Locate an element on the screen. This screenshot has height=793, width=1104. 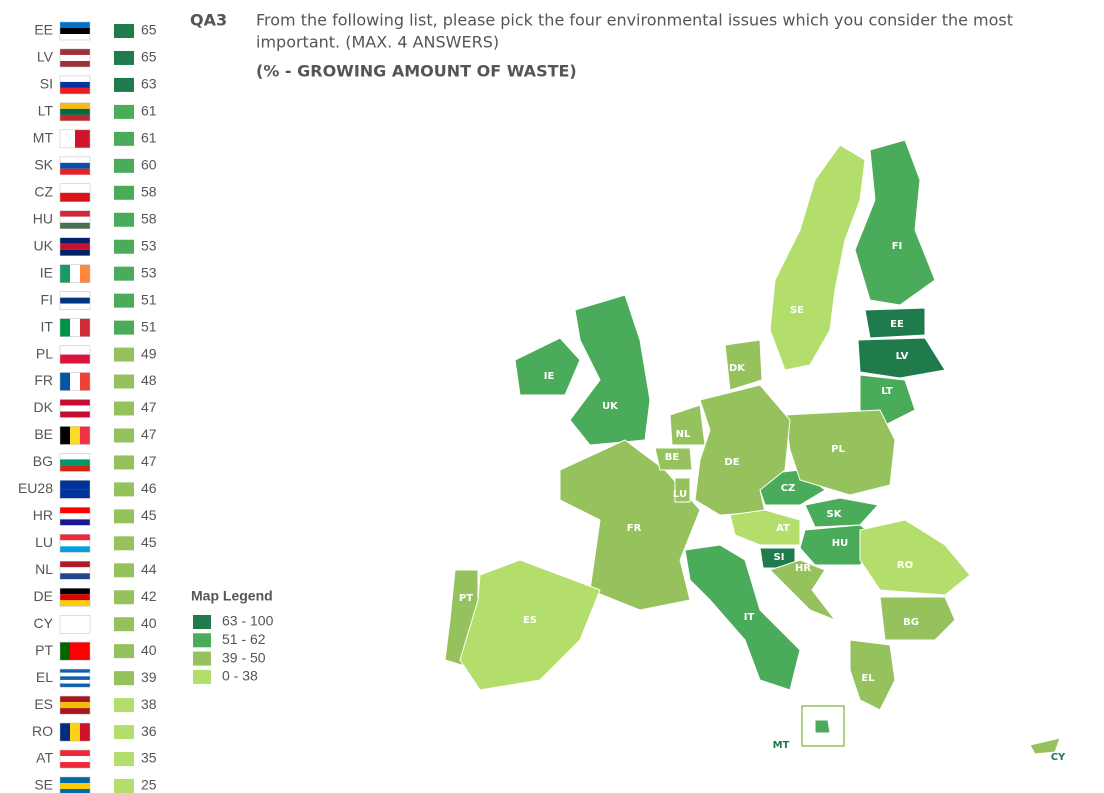
map-label: HU is located at coordinates (840, 543).